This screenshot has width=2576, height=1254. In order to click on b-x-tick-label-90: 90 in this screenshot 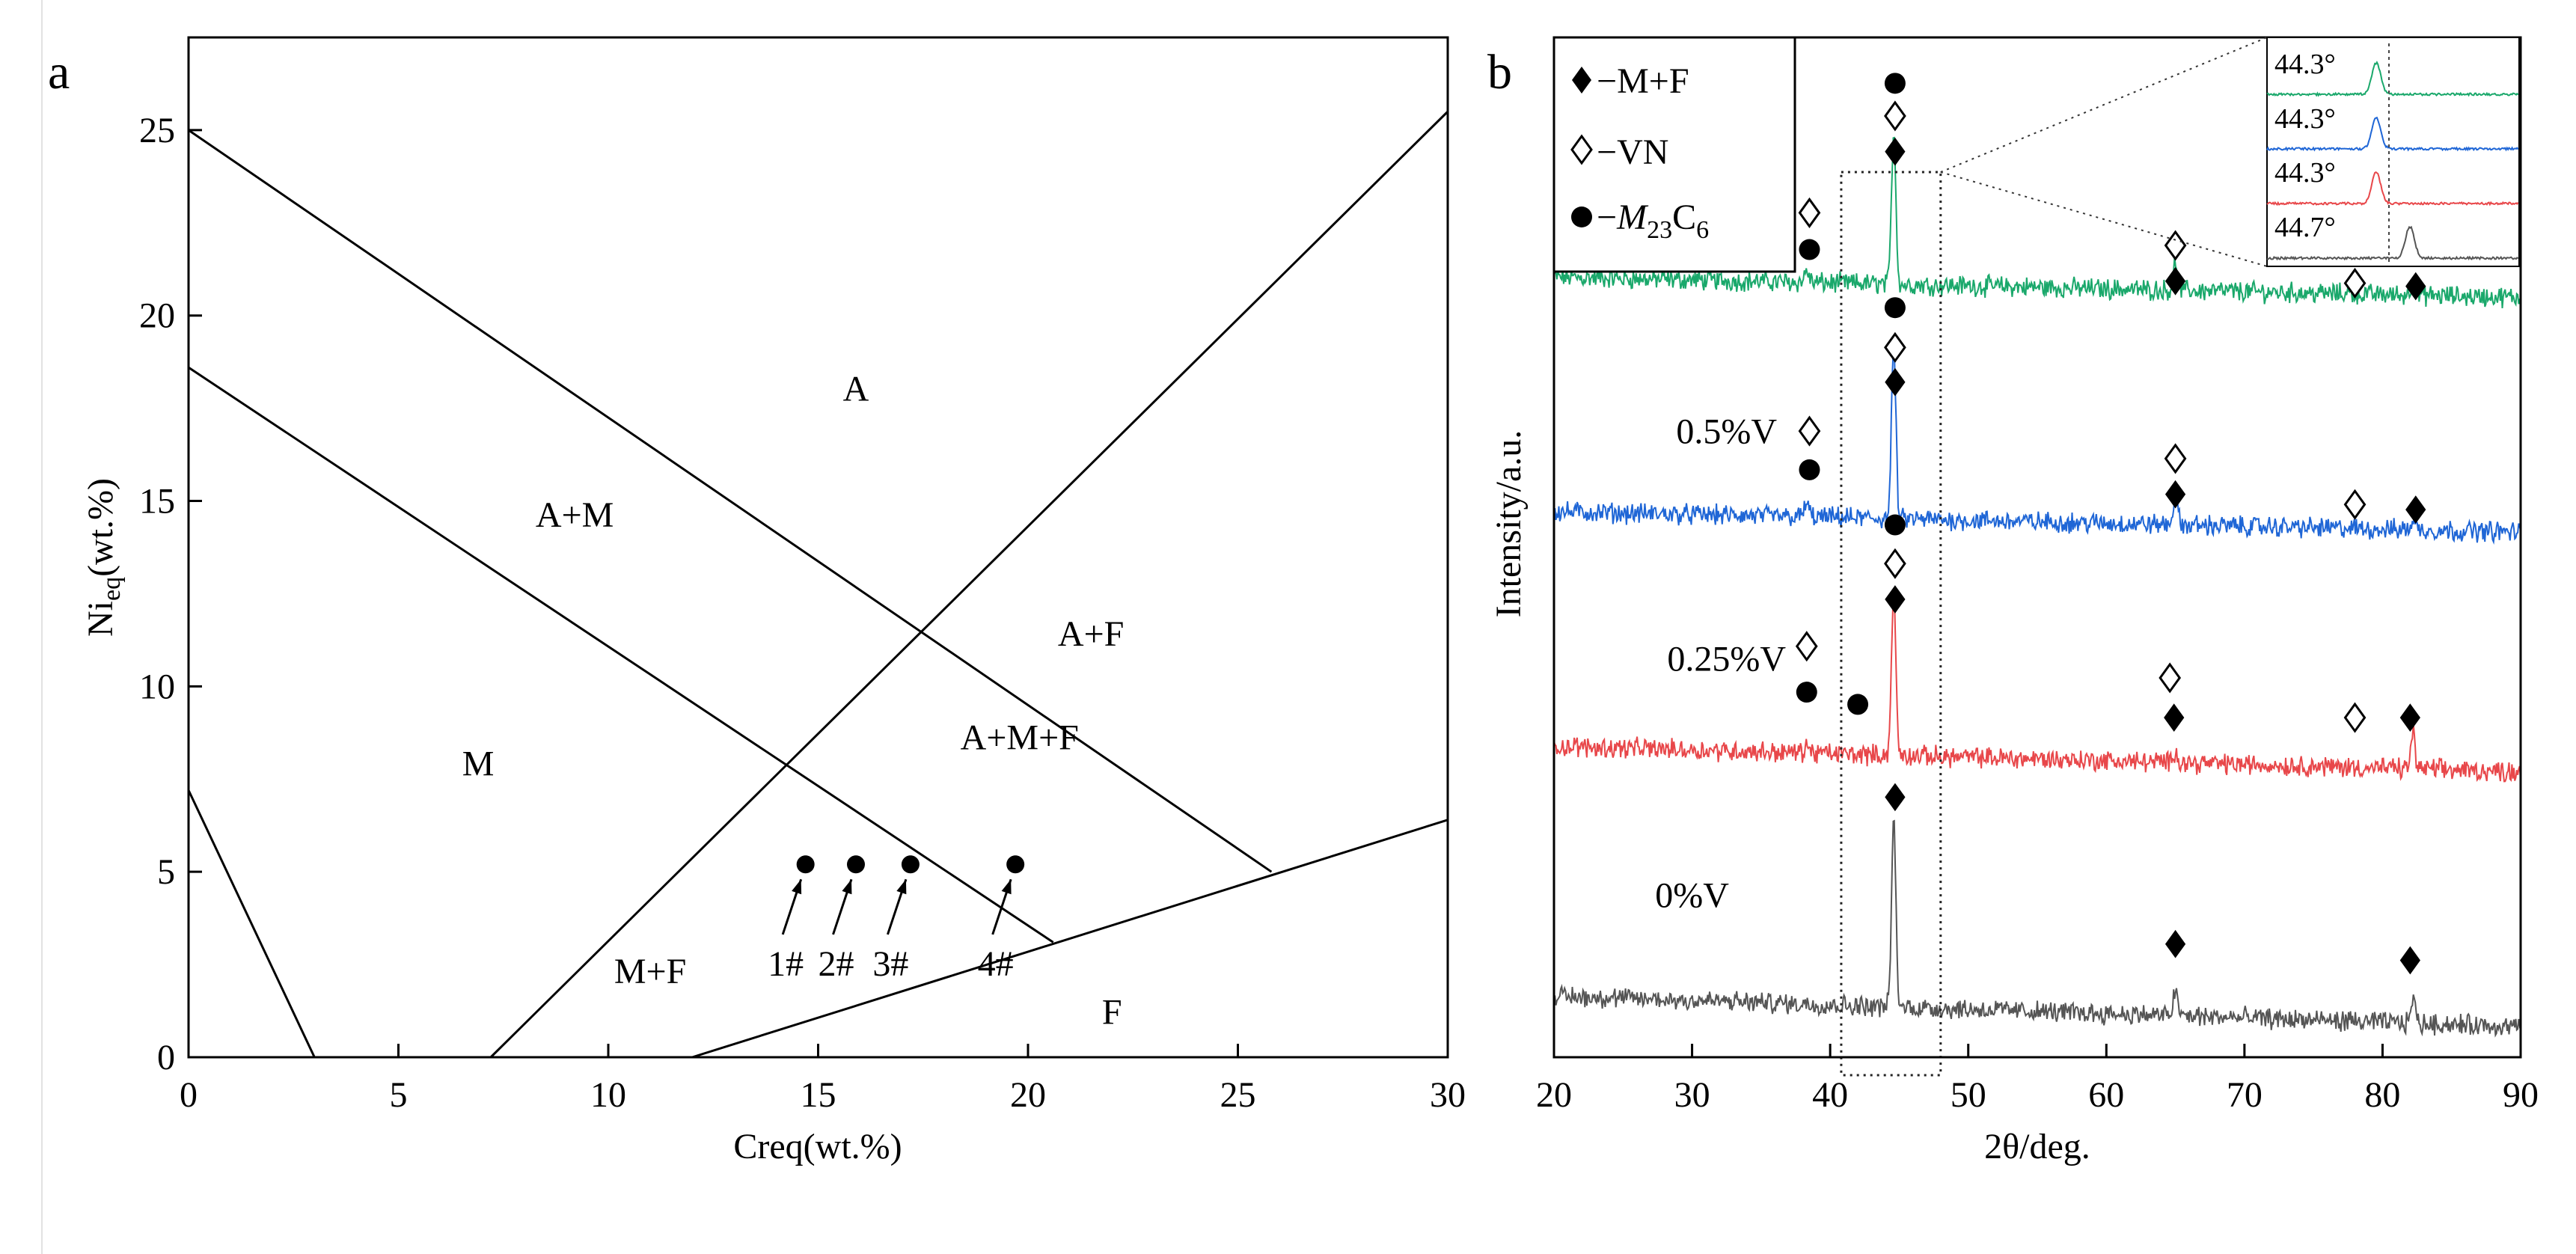, I will do `click(2521, 1095)`.